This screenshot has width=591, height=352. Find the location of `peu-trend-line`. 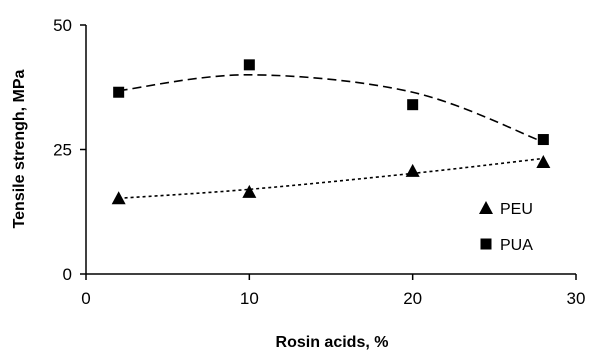

peu-trend-line is located at coordinates (331, 178).